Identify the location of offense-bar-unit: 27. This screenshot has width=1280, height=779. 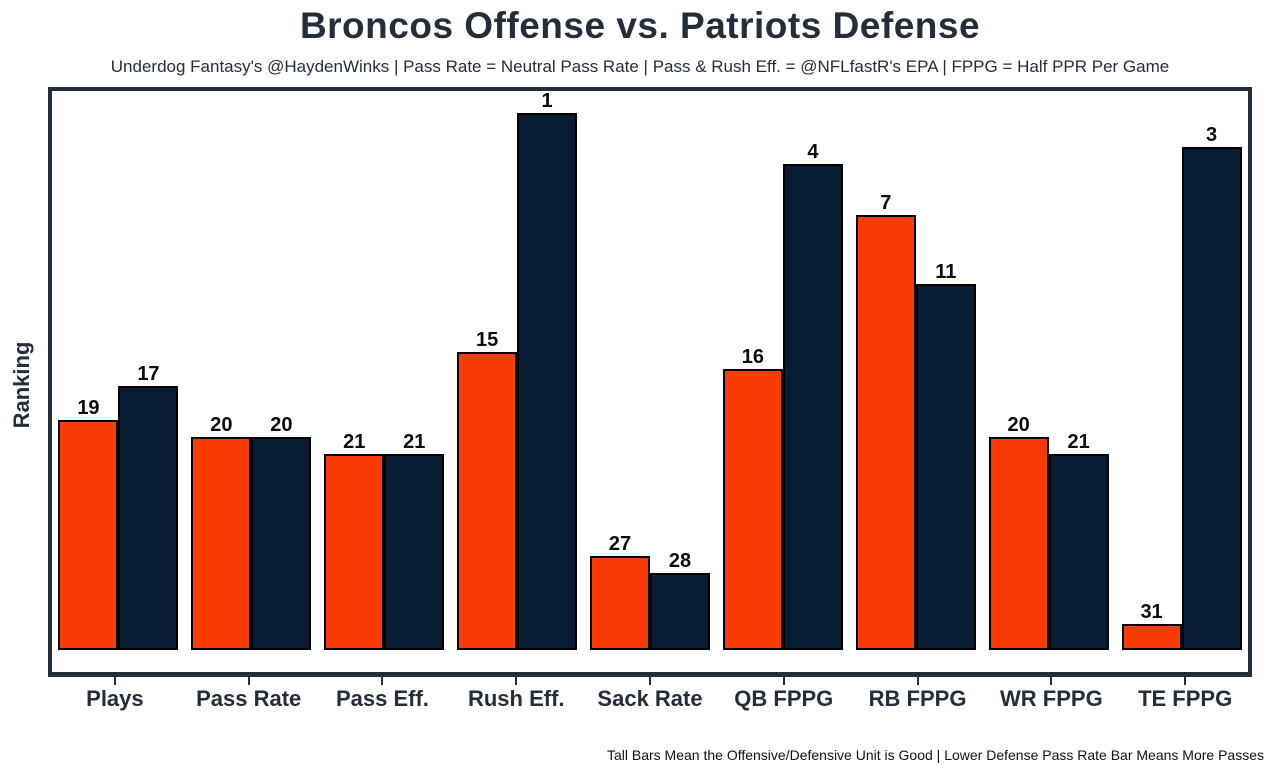
(620, 592).